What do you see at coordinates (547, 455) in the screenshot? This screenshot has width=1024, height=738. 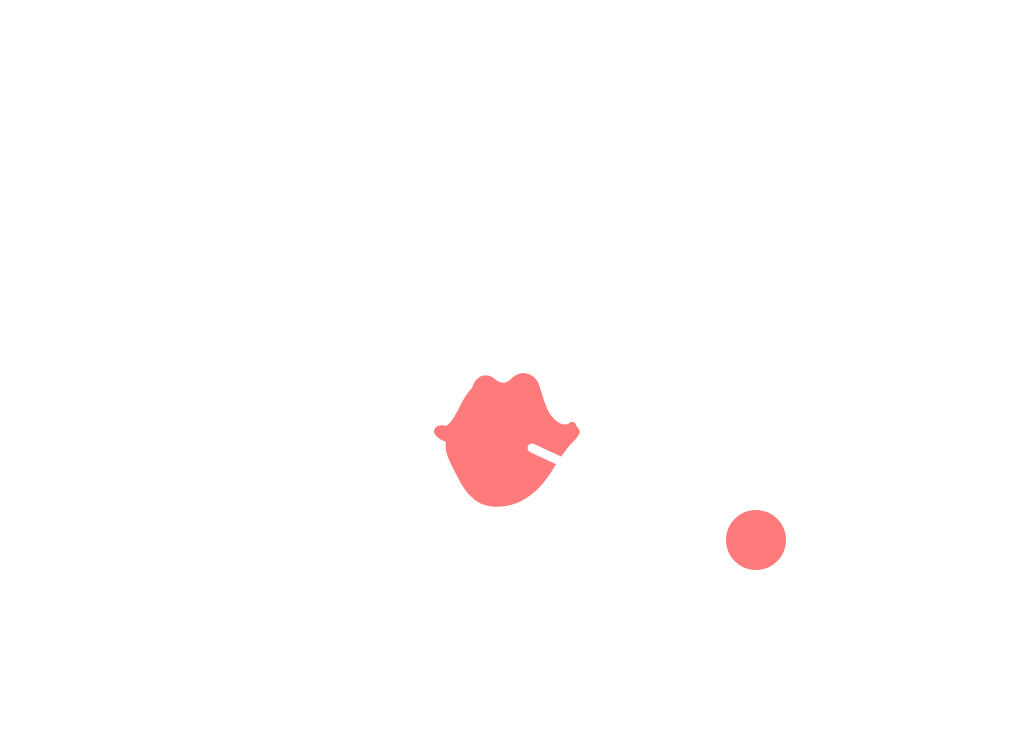 I see `splat-stroke-highlight` at bounding box center [547, 455].